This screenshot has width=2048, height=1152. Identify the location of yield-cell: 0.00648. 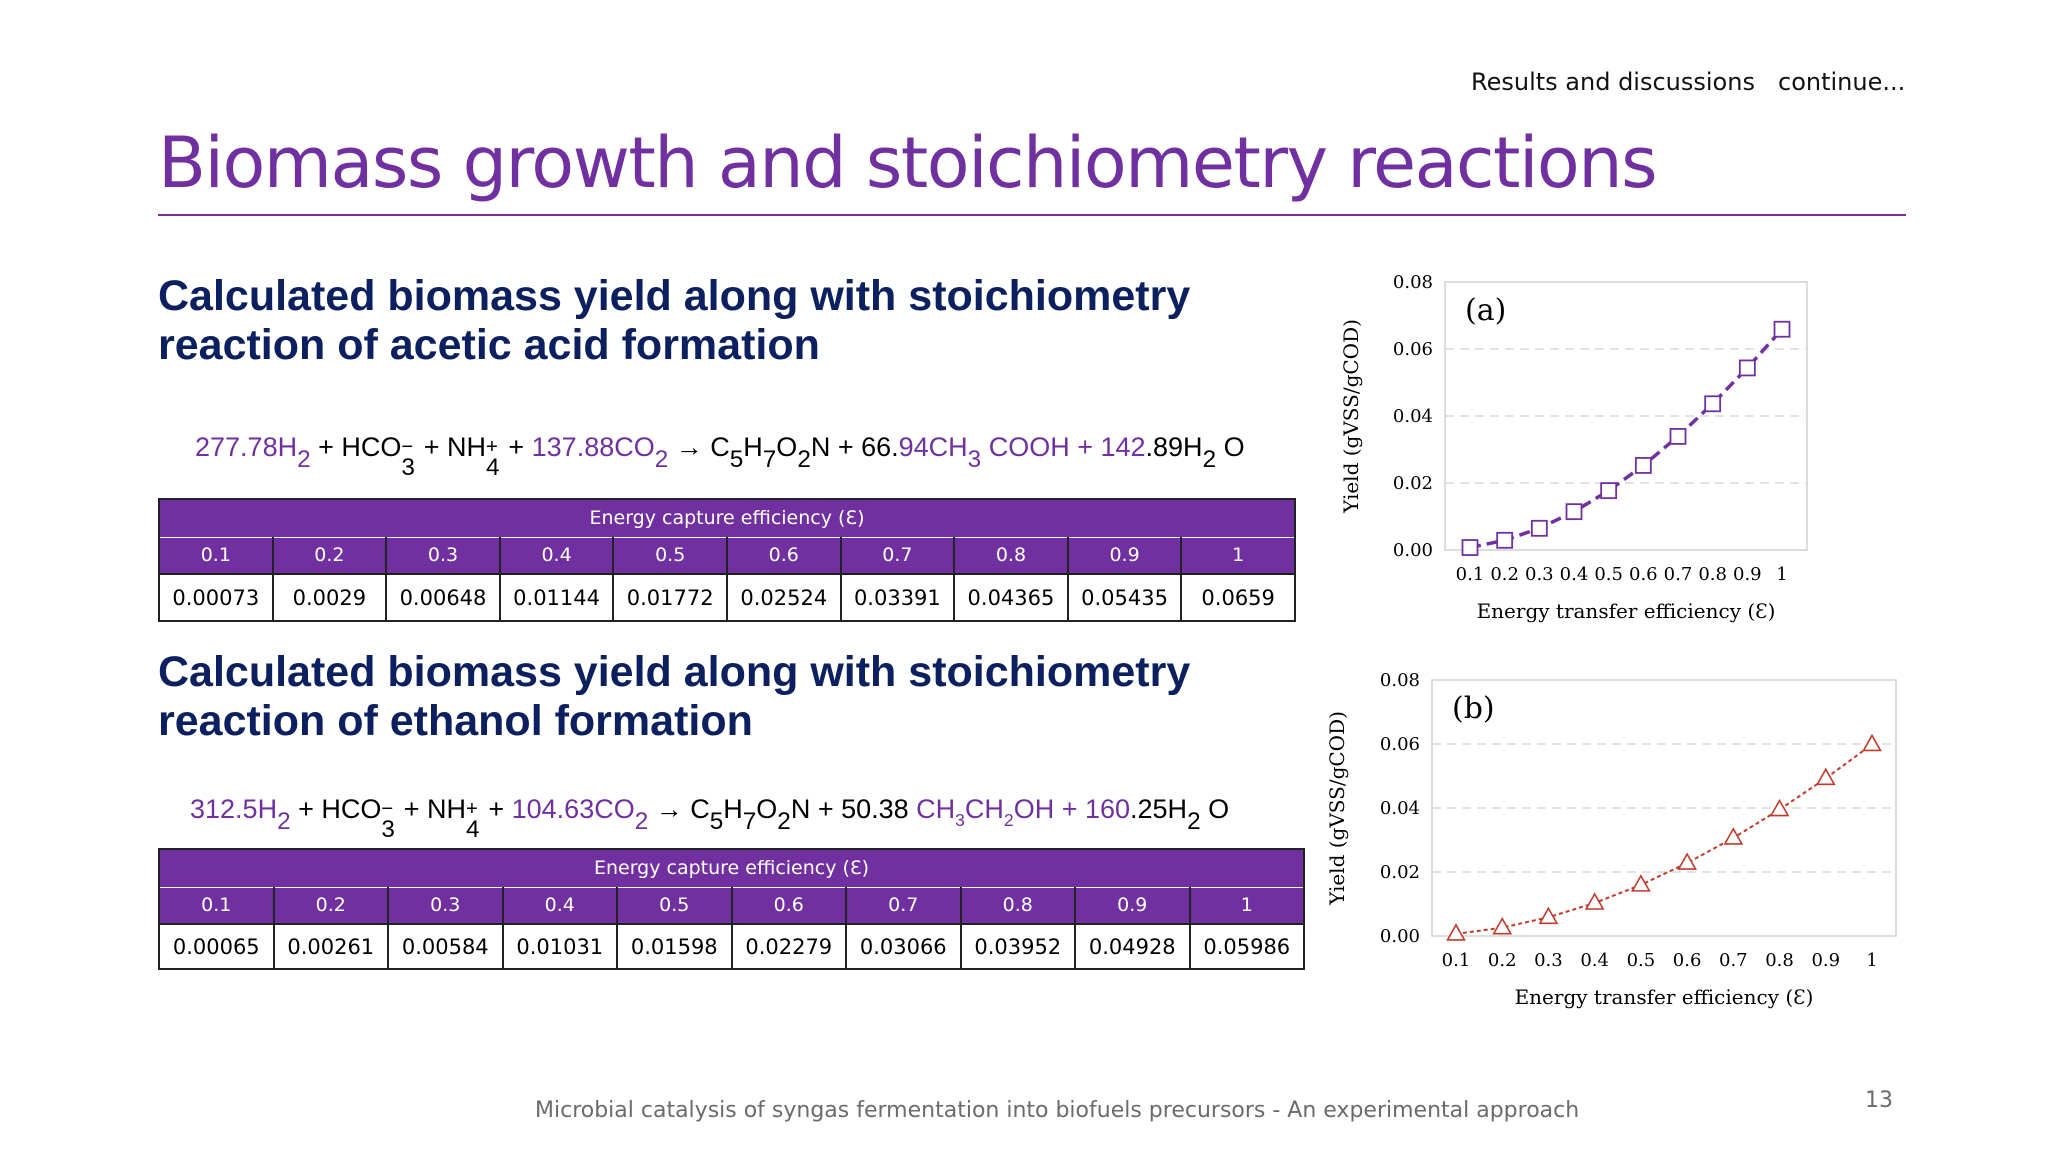
(443, 597).